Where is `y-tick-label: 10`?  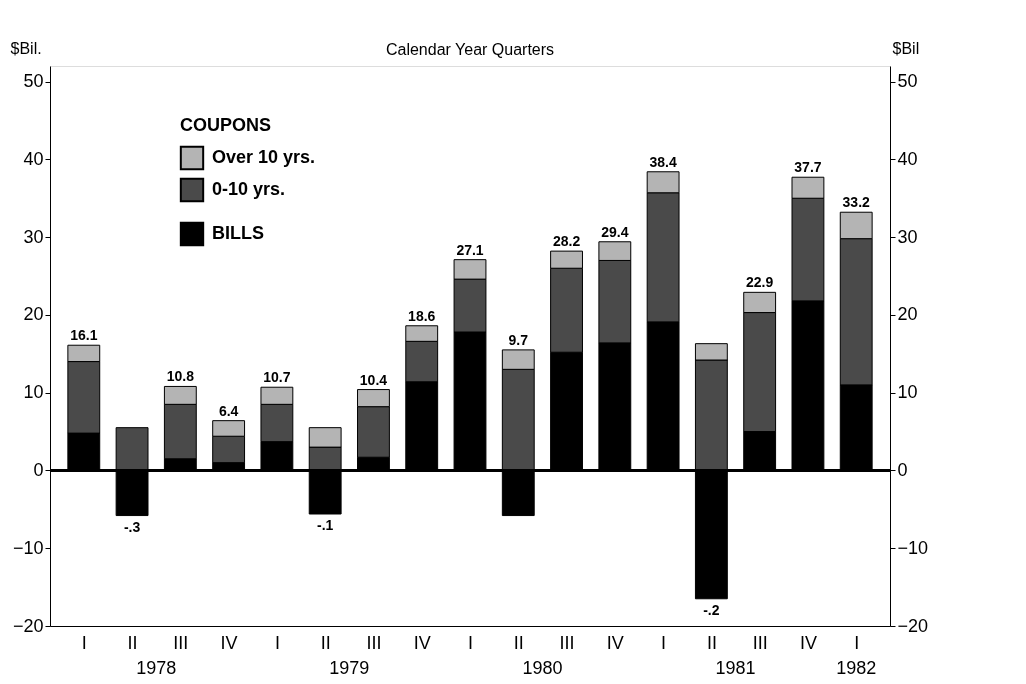
y-tick-label: 10 is located at coordinates (33, 392).